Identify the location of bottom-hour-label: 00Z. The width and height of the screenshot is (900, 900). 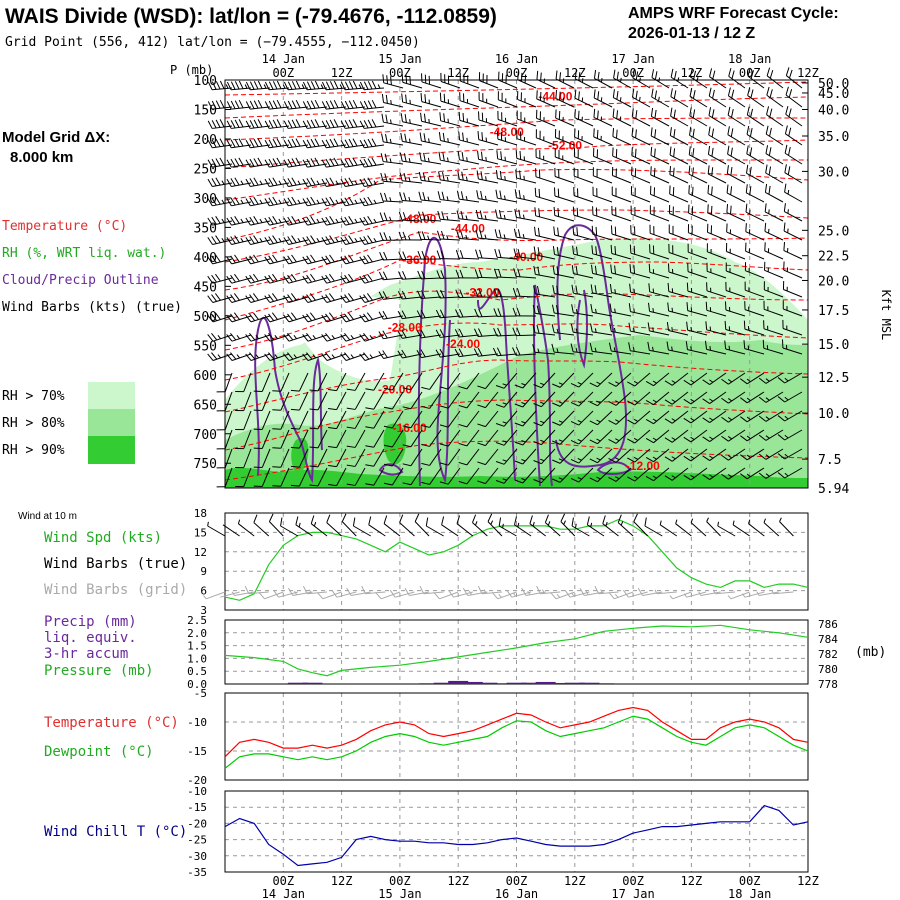
(750, 881).